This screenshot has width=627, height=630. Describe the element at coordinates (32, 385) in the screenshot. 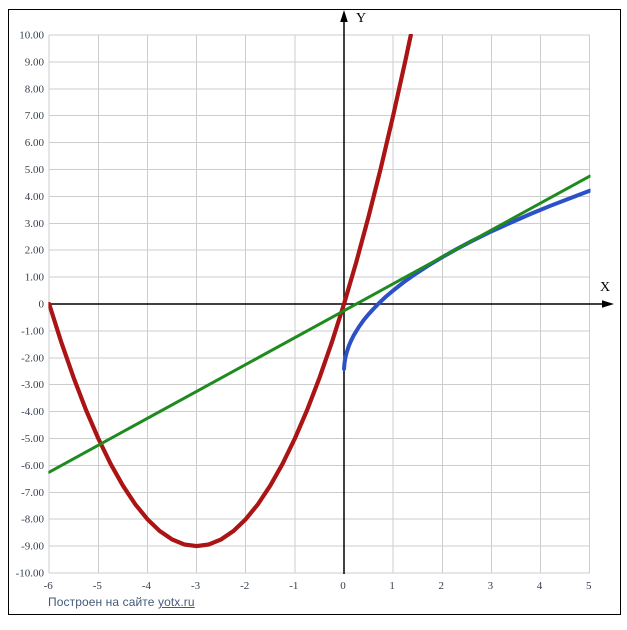

I see `y-tick-label: -3.00` at that location.